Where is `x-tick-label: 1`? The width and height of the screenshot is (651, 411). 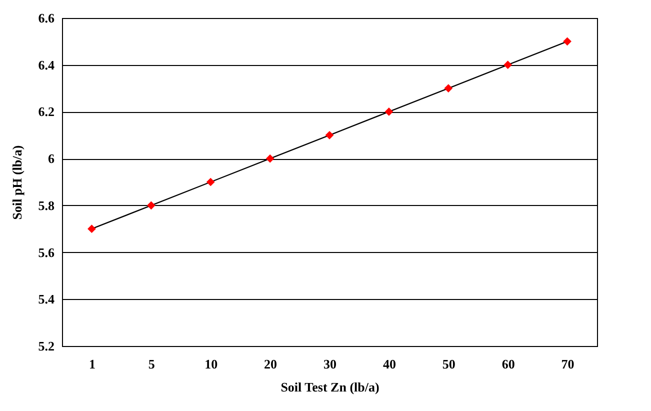 x-tick-label: 1 is located at coordinates (92, 364).